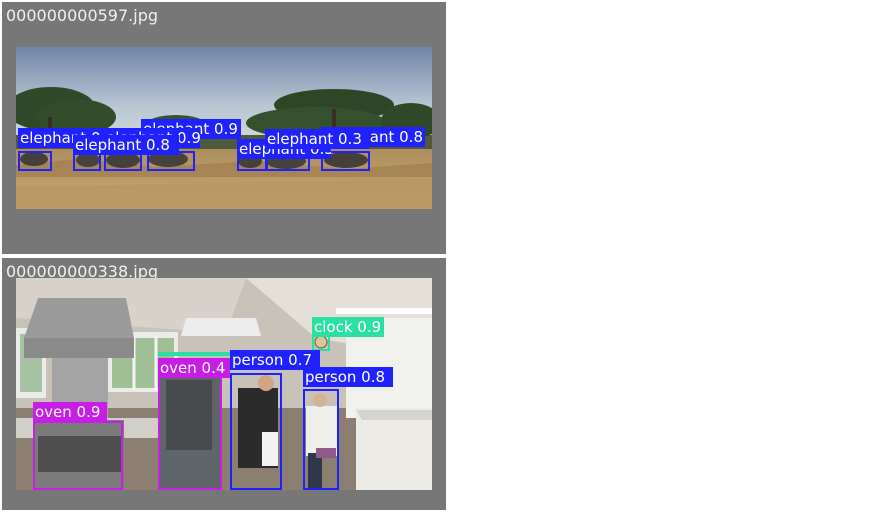  What do you see at coordinates (126, 145) in the screenshot?
I see `detection-label: elephant 0.8` at bounding box center [126, 145].